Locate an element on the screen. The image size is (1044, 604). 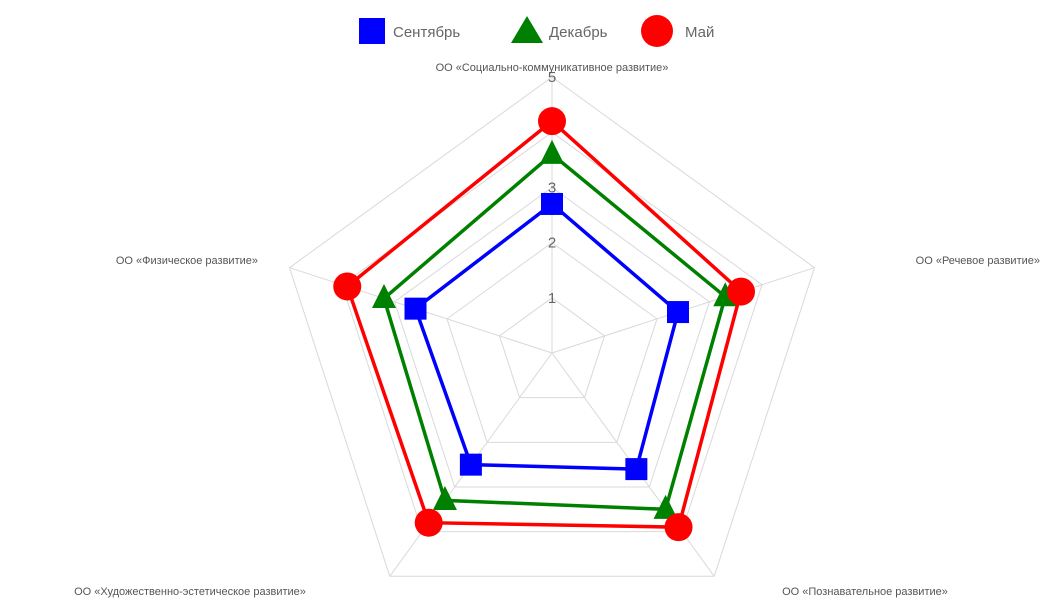
legend-label-3: Май is located at coordinates (699, 32).